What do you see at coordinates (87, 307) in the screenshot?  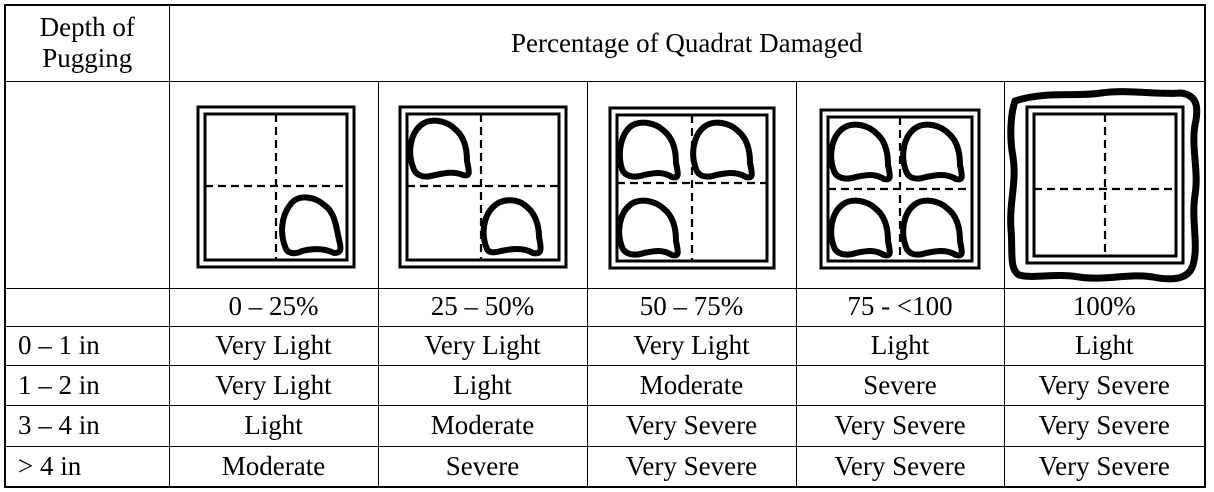 I see `percent-row-blank` at bounding box center [87, 307].